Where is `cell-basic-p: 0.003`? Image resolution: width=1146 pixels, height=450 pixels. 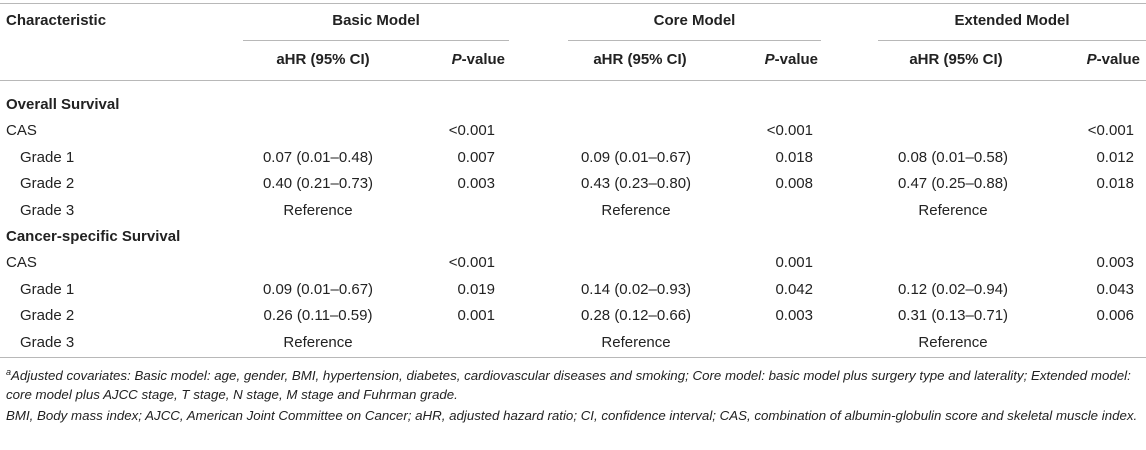
cell-basic-p: 0.003 is located at coordinates (476, 183).